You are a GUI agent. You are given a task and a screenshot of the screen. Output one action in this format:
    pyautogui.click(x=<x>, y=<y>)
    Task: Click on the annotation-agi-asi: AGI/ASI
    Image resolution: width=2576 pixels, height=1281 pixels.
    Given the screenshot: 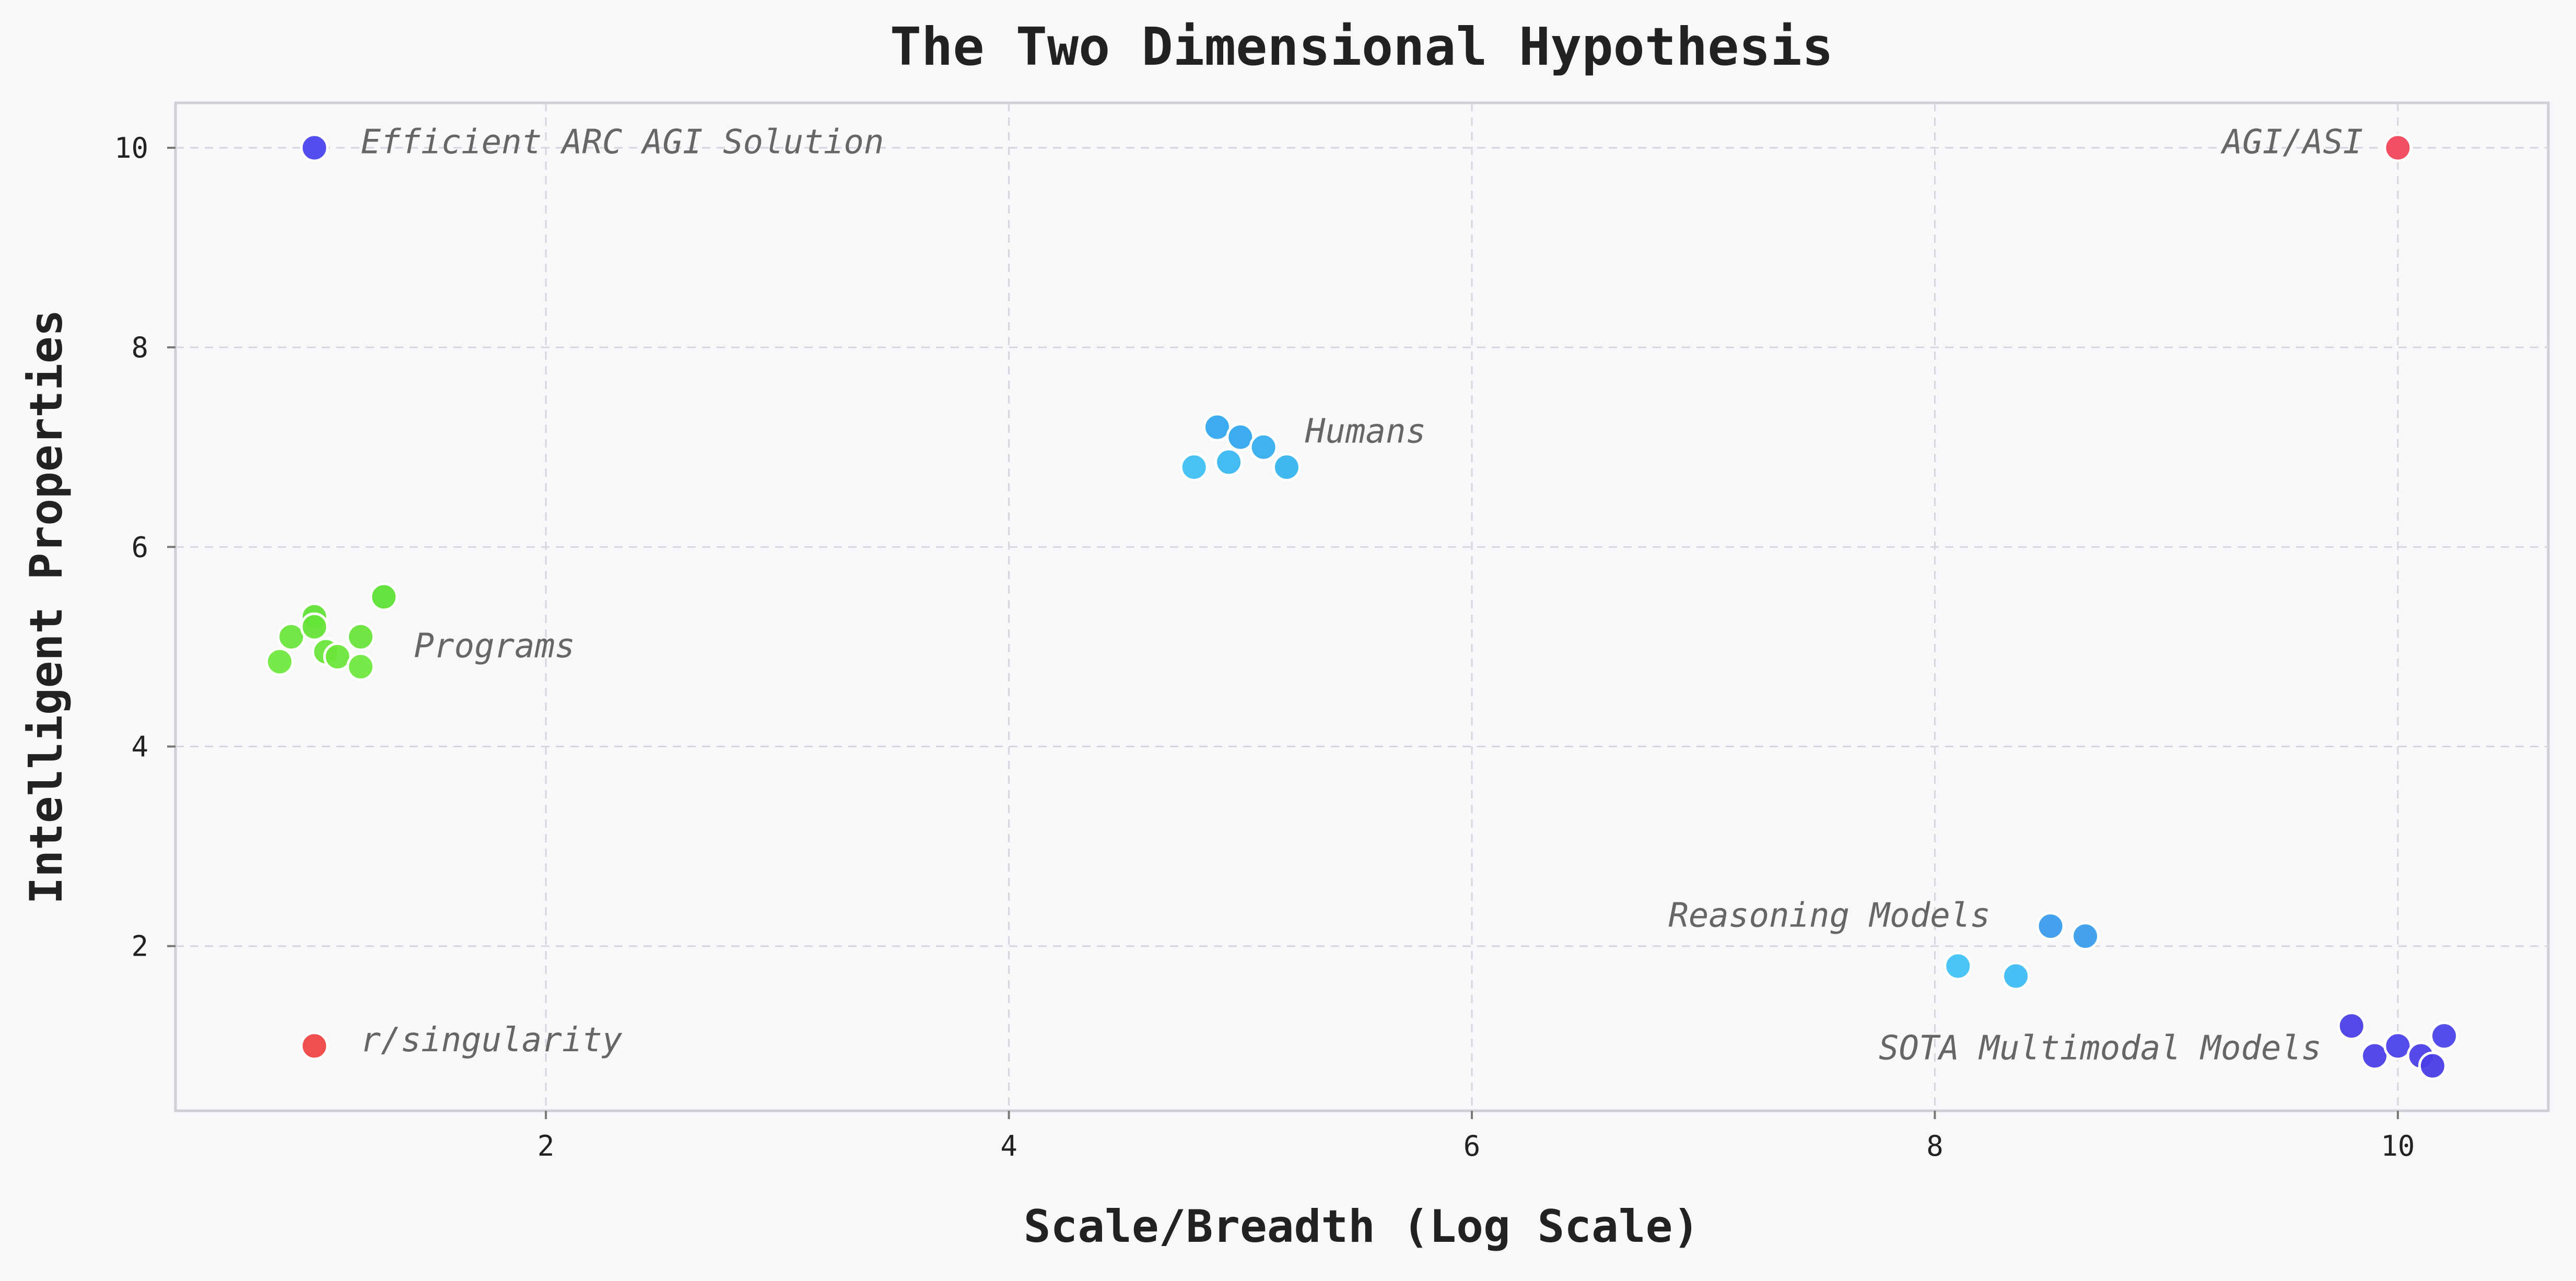 What is the action you would take?
    pyautogui.click(x=2291, y=142)
    